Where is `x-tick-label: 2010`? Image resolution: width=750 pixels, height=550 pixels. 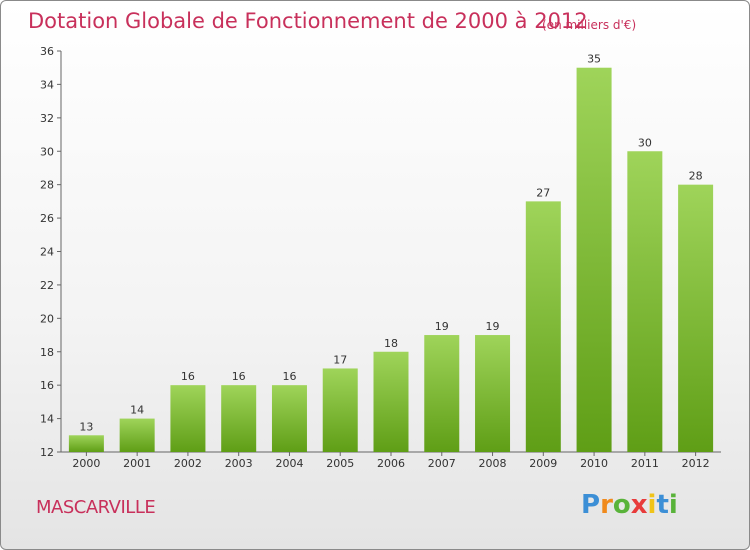
x-tick-label: 2010 is located at coordinates (594, 463).